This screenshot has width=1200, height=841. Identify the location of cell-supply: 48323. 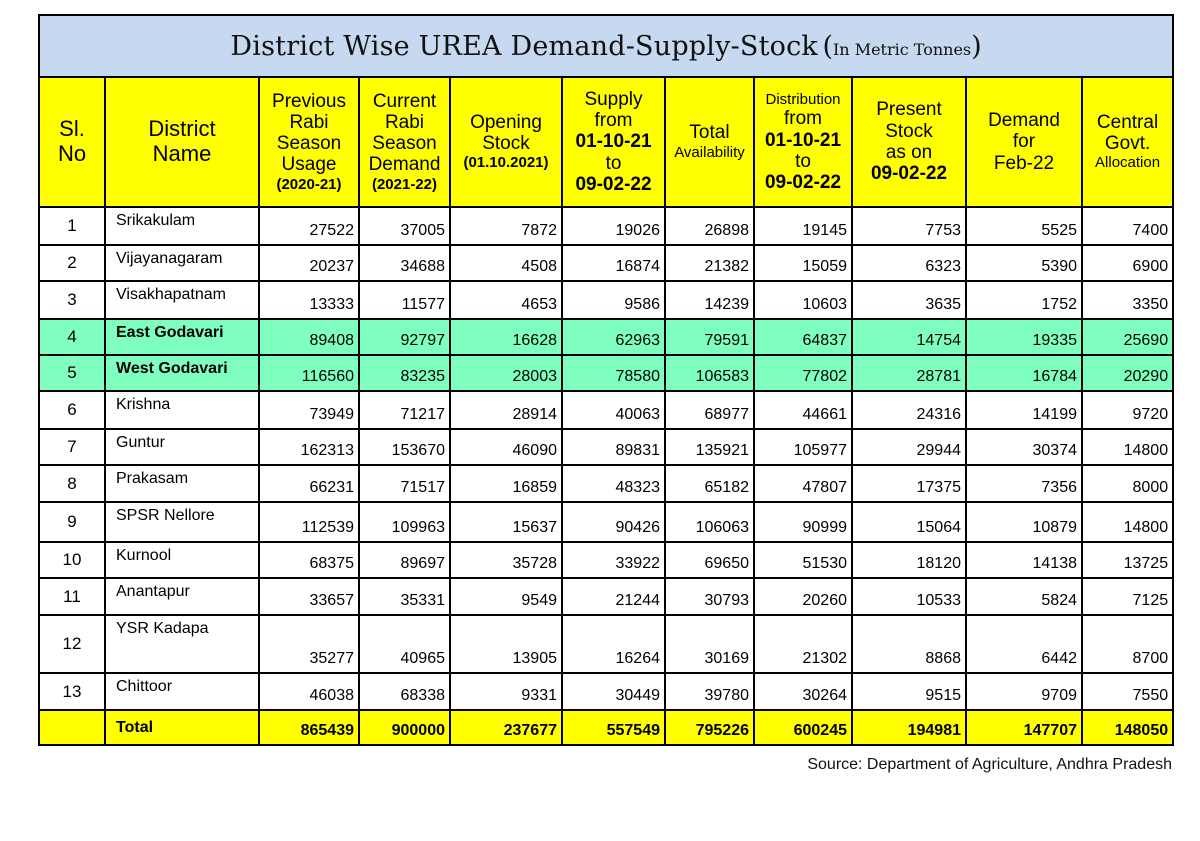
(613, 483).